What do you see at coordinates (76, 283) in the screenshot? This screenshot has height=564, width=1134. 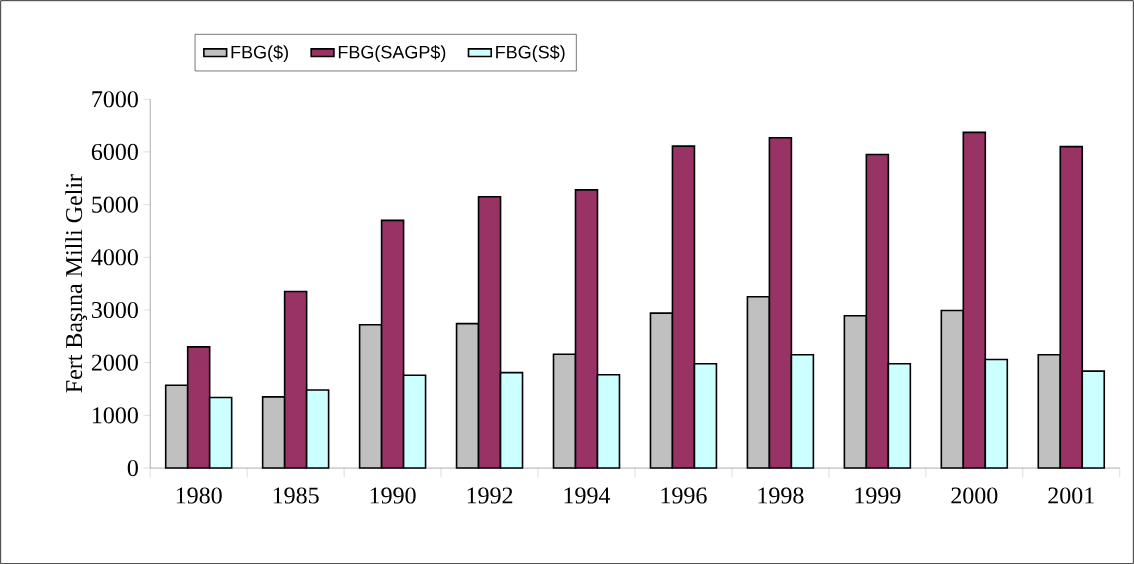 I see `y-axis-title: Fert Başına Milli Gelir` at bounding box center [76, 283].